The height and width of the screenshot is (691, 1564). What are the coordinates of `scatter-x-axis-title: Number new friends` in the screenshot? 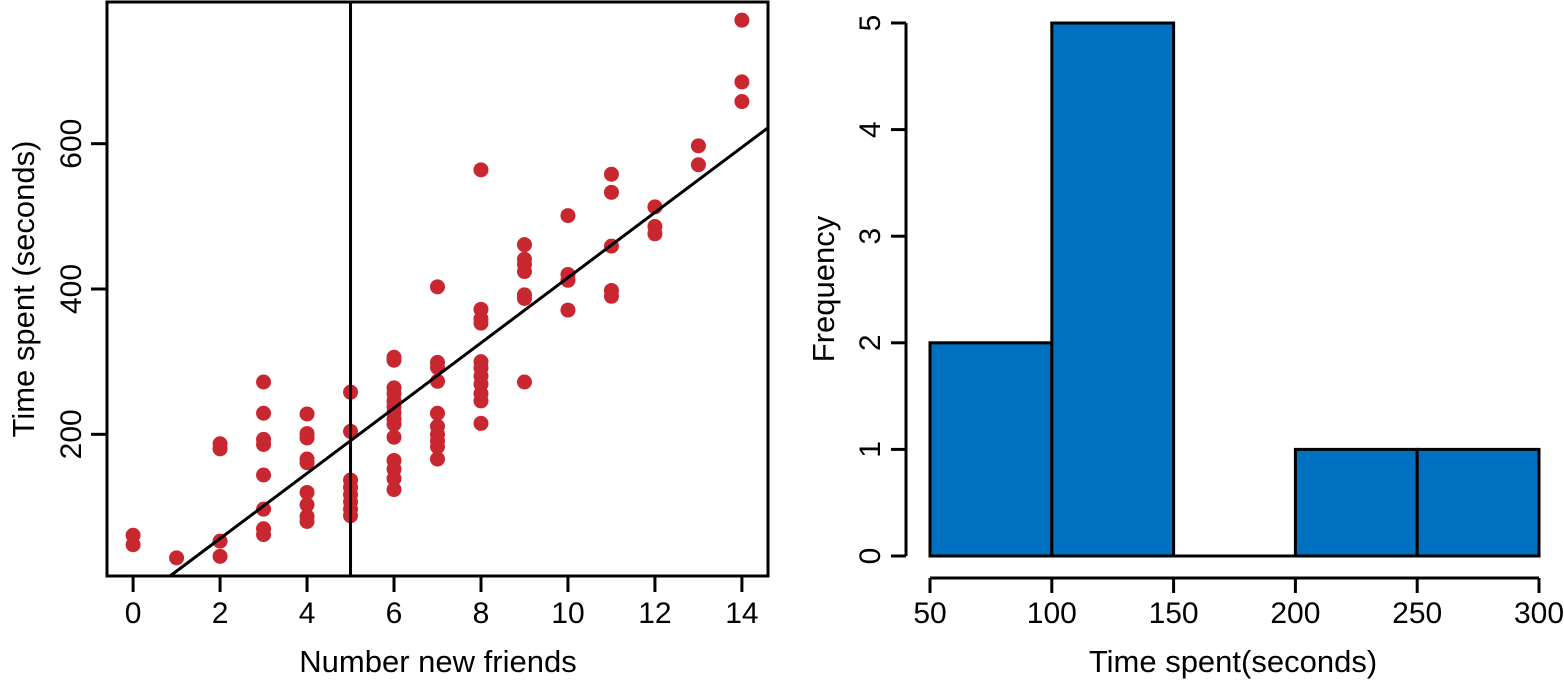 It's located at (437, 661).